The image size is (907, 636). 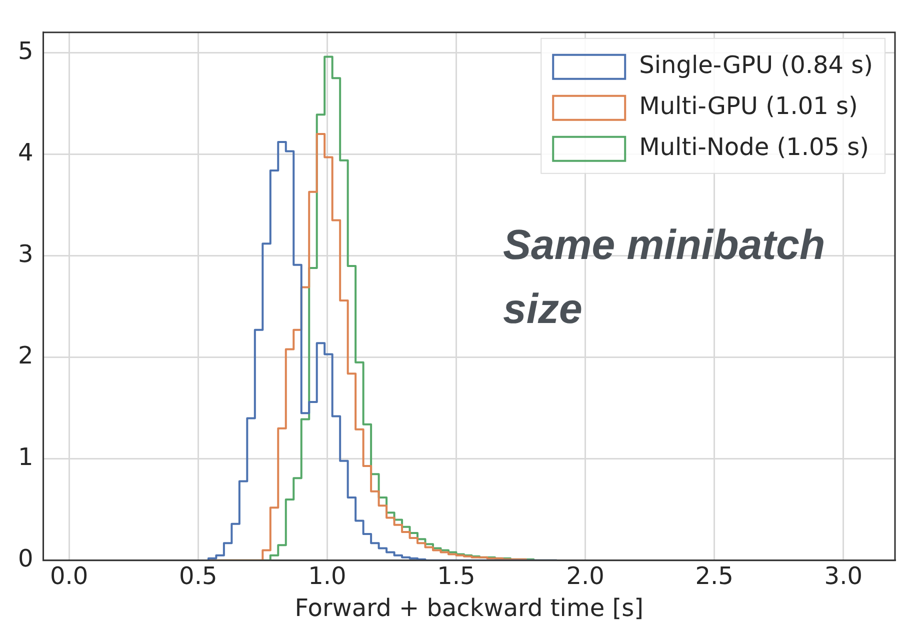 What do you see at coordinates (26, 254) in the screenshot?
I see `y-tick-label: 3` at bounding box center [26, 254].